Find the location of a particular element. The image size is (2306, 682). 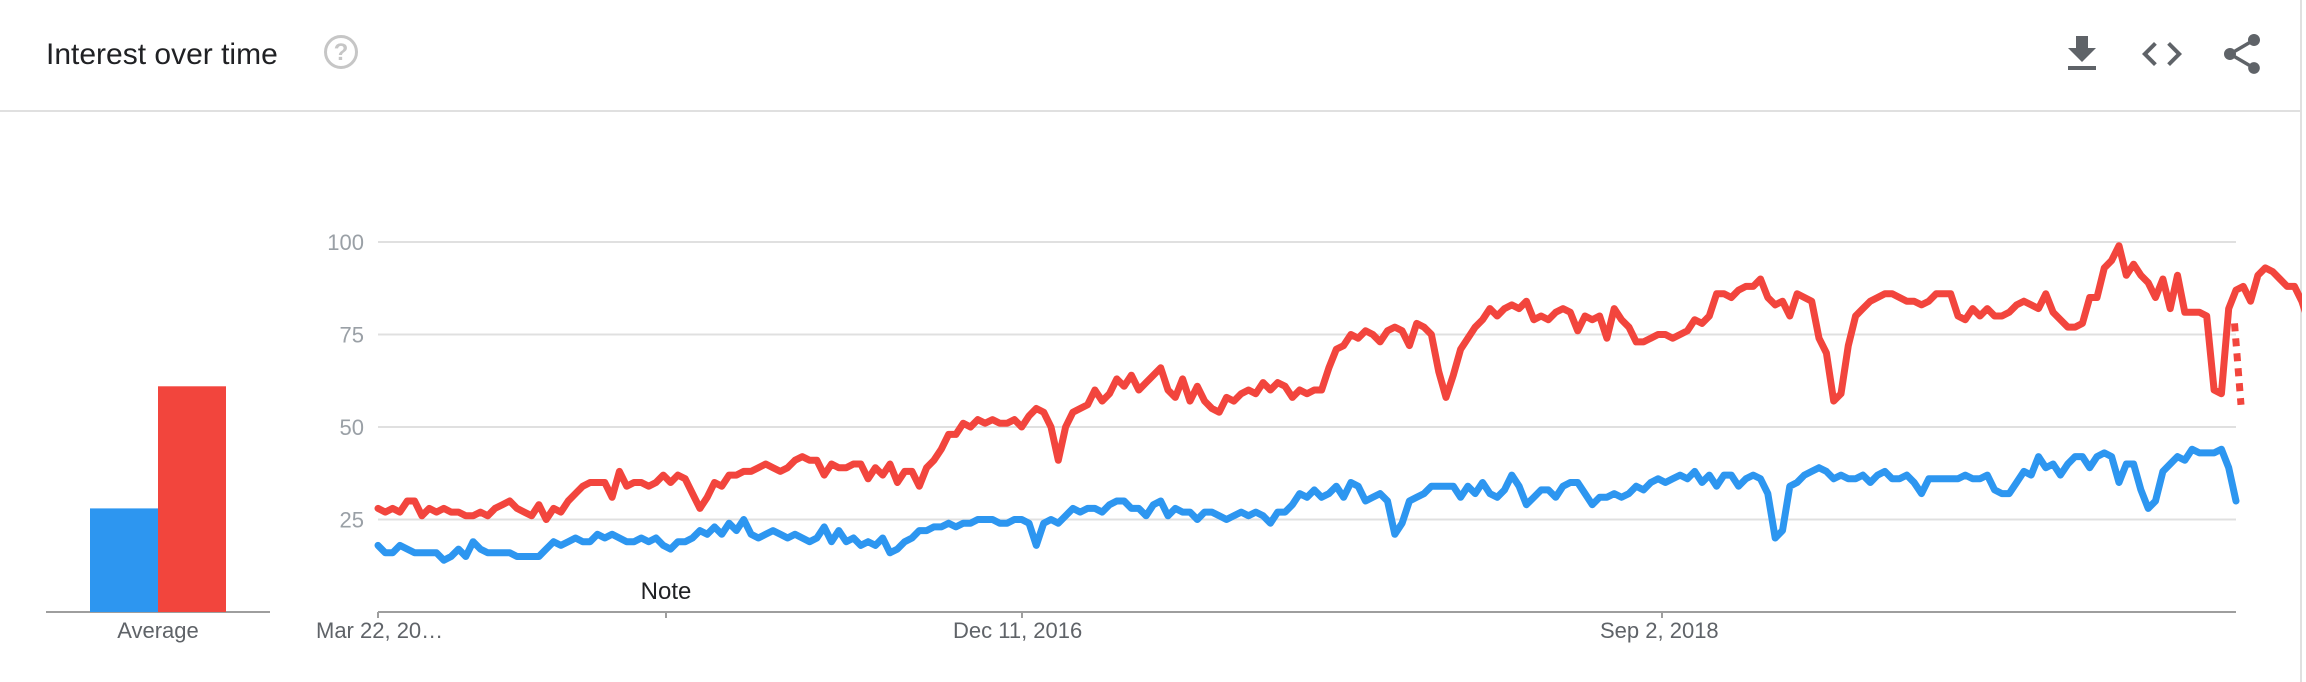

y-tick-label: 100 is located at coordinates (345, 242).